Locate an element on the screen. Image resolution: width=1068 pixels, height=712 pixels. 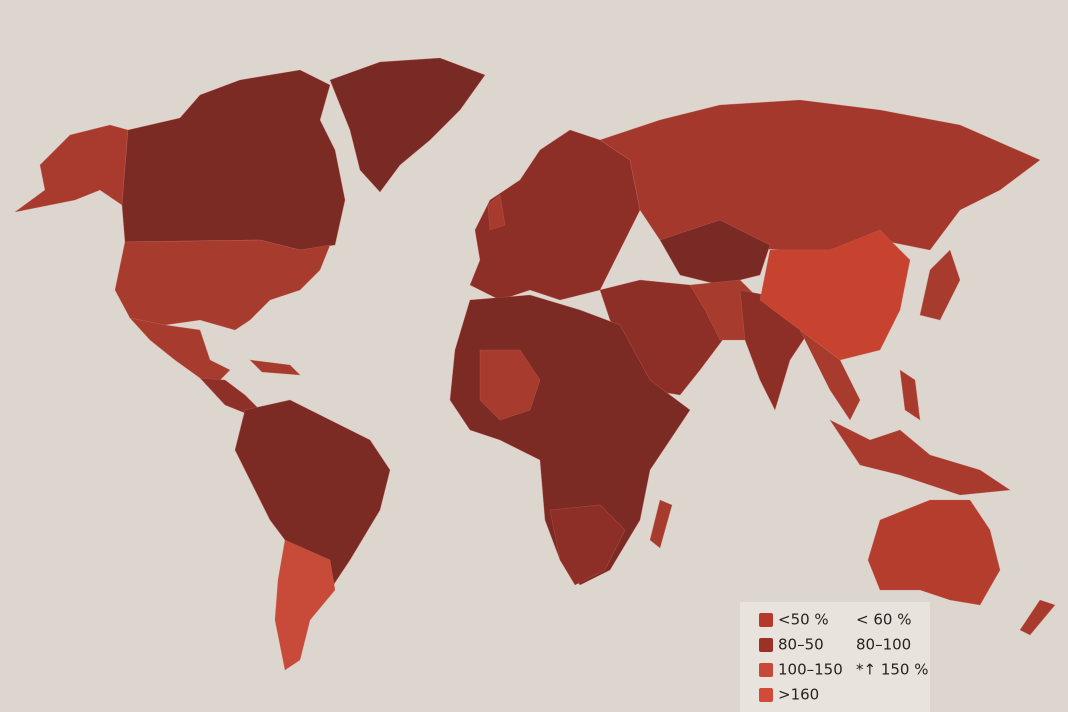
greenland is located at coordinates (407, 125).